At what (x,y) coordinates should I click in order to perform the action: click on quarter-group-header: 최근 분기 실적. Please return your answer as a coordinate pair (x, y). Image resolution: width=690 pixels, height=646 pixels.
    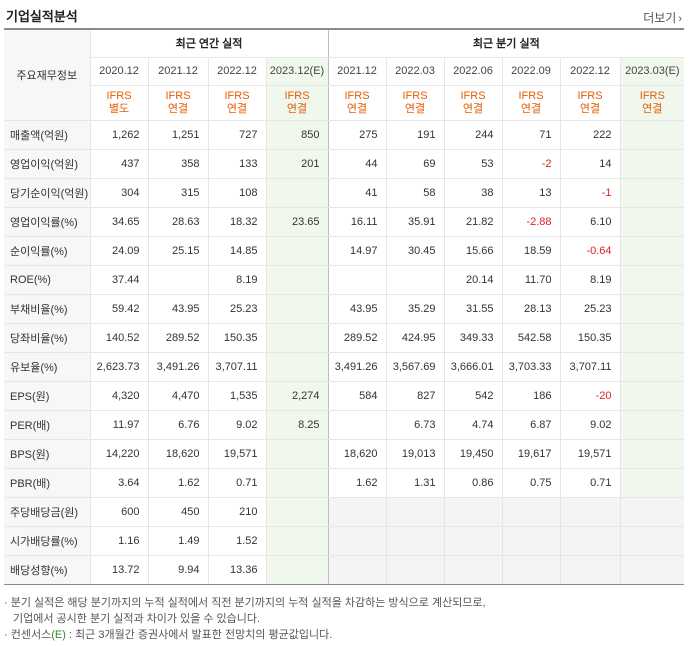
    Looking at the image, I should click on (506, 43).